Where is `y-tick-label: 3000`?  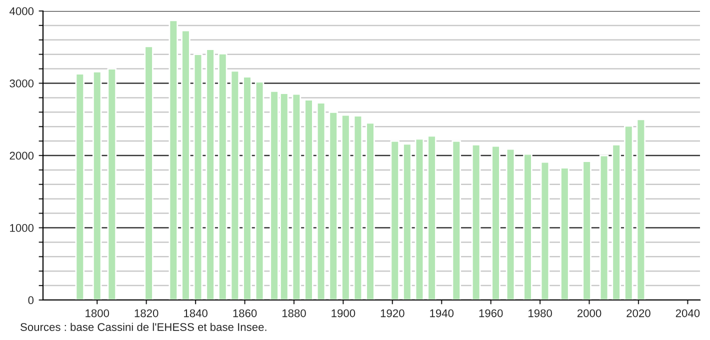 y-tick-label: 3000 is located at coordinates (22, 84).